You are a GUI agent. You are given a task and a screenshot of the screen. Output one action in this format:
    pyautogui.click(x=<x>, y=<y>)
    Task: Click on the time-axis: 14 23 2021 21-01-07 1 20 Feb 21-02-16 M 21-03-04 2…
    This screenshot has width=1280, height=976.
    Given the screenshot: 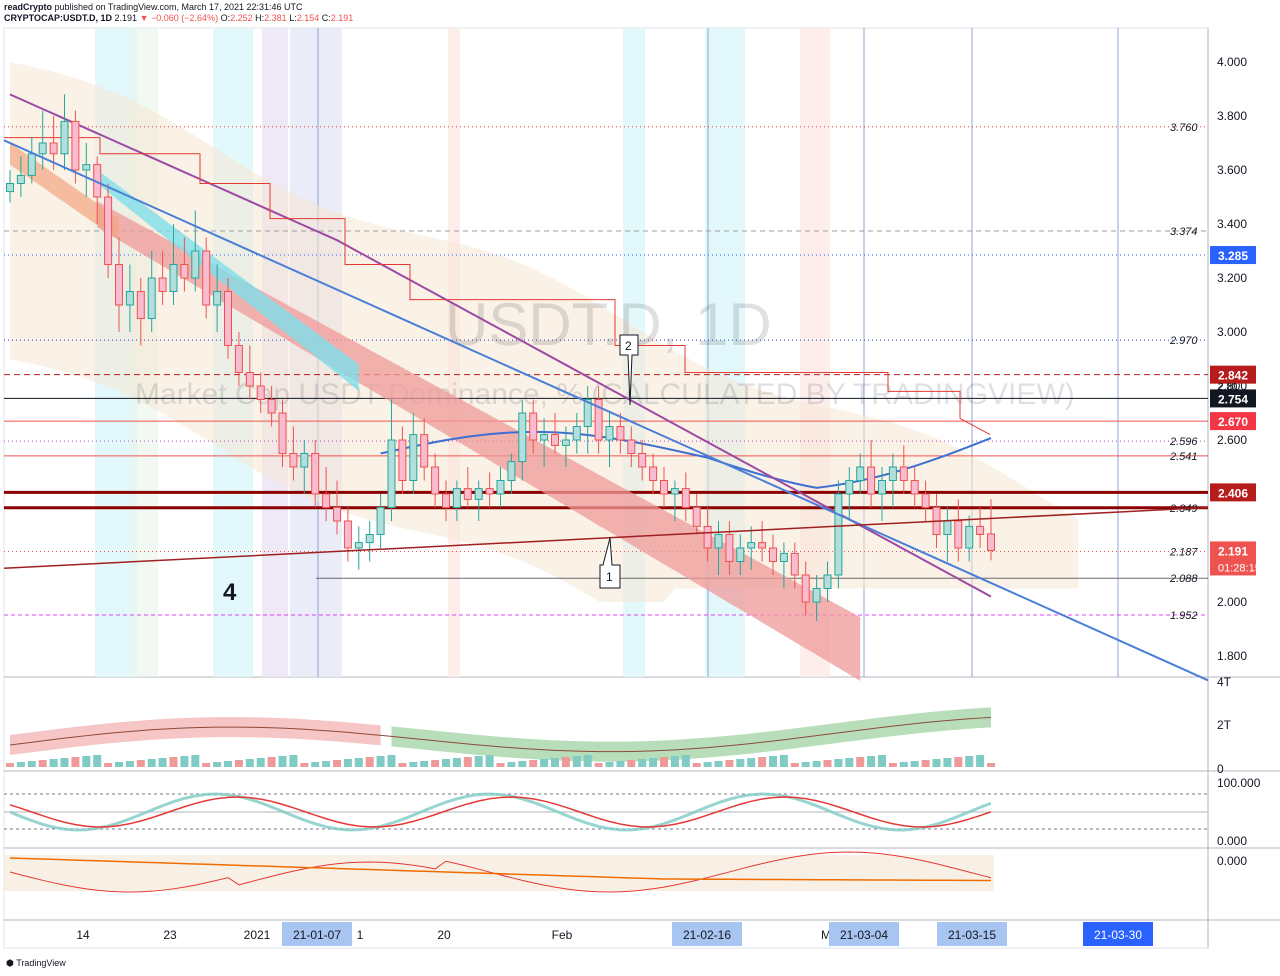 What is the action you would take?
    pyautogui.click(x=614, y=934)
    